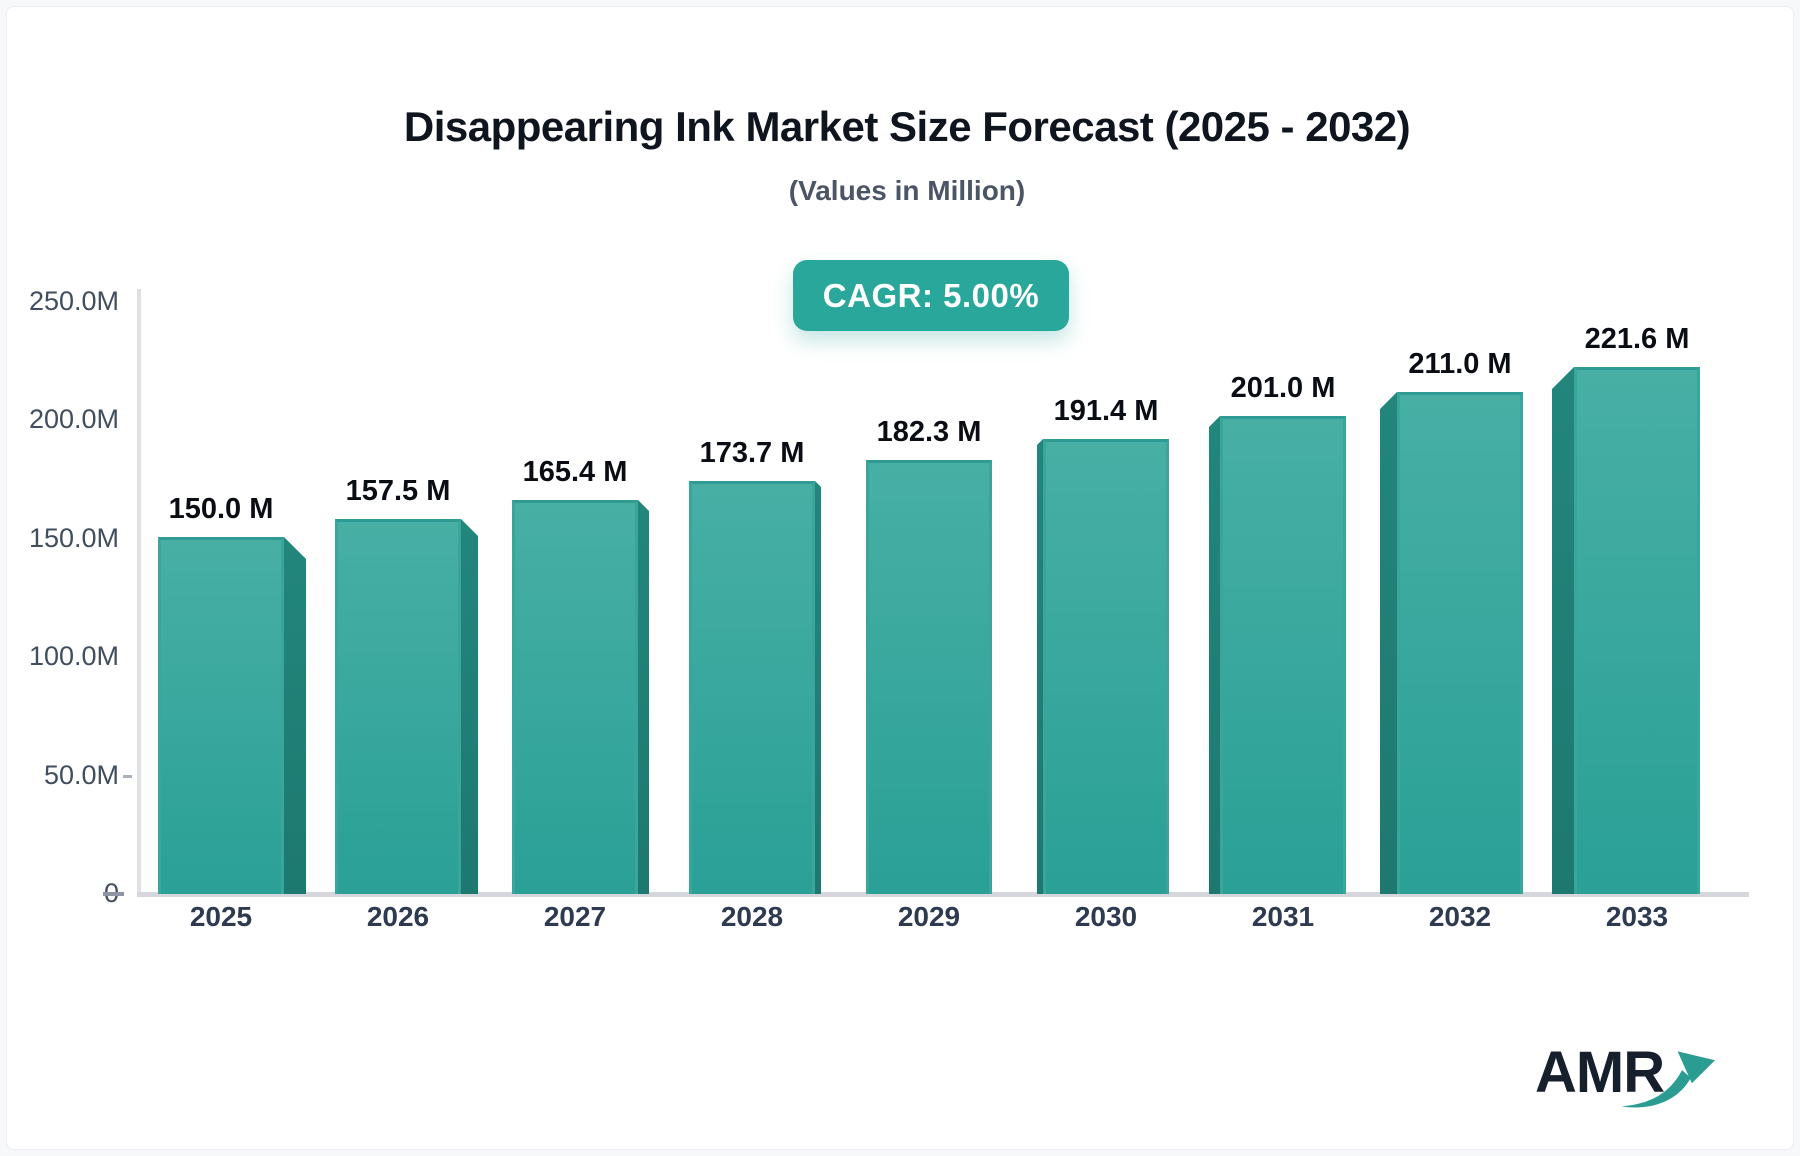 The image size is (1800, 1156). What do you see at coordinates (1668, 1079) in the screenshot?
I see `growth-arrow-icon` at bounding box center [1668, 1079].